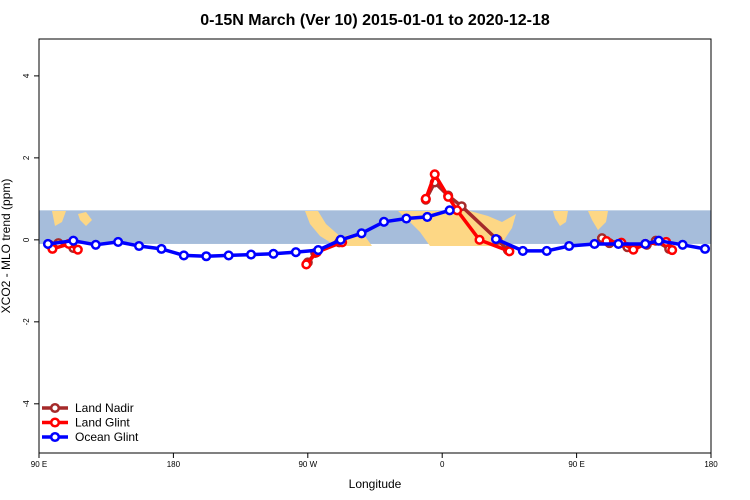 Image resolution: width=750 pixels, height=500 pixels. I want to click on legend-item: Land Nadir, so click(88, 408).